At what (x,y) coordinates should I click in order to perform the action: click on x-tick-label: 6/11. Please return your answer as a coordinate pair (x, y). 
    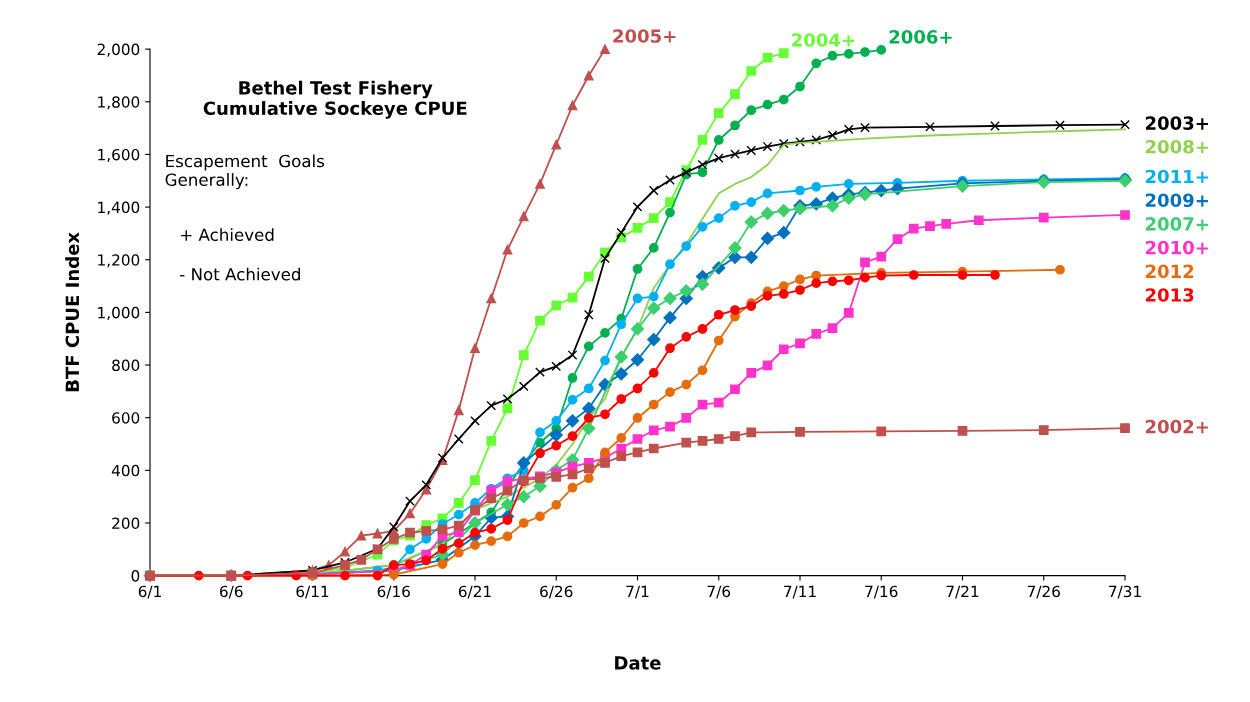
    Looking at the image, I should click on (312, 592).